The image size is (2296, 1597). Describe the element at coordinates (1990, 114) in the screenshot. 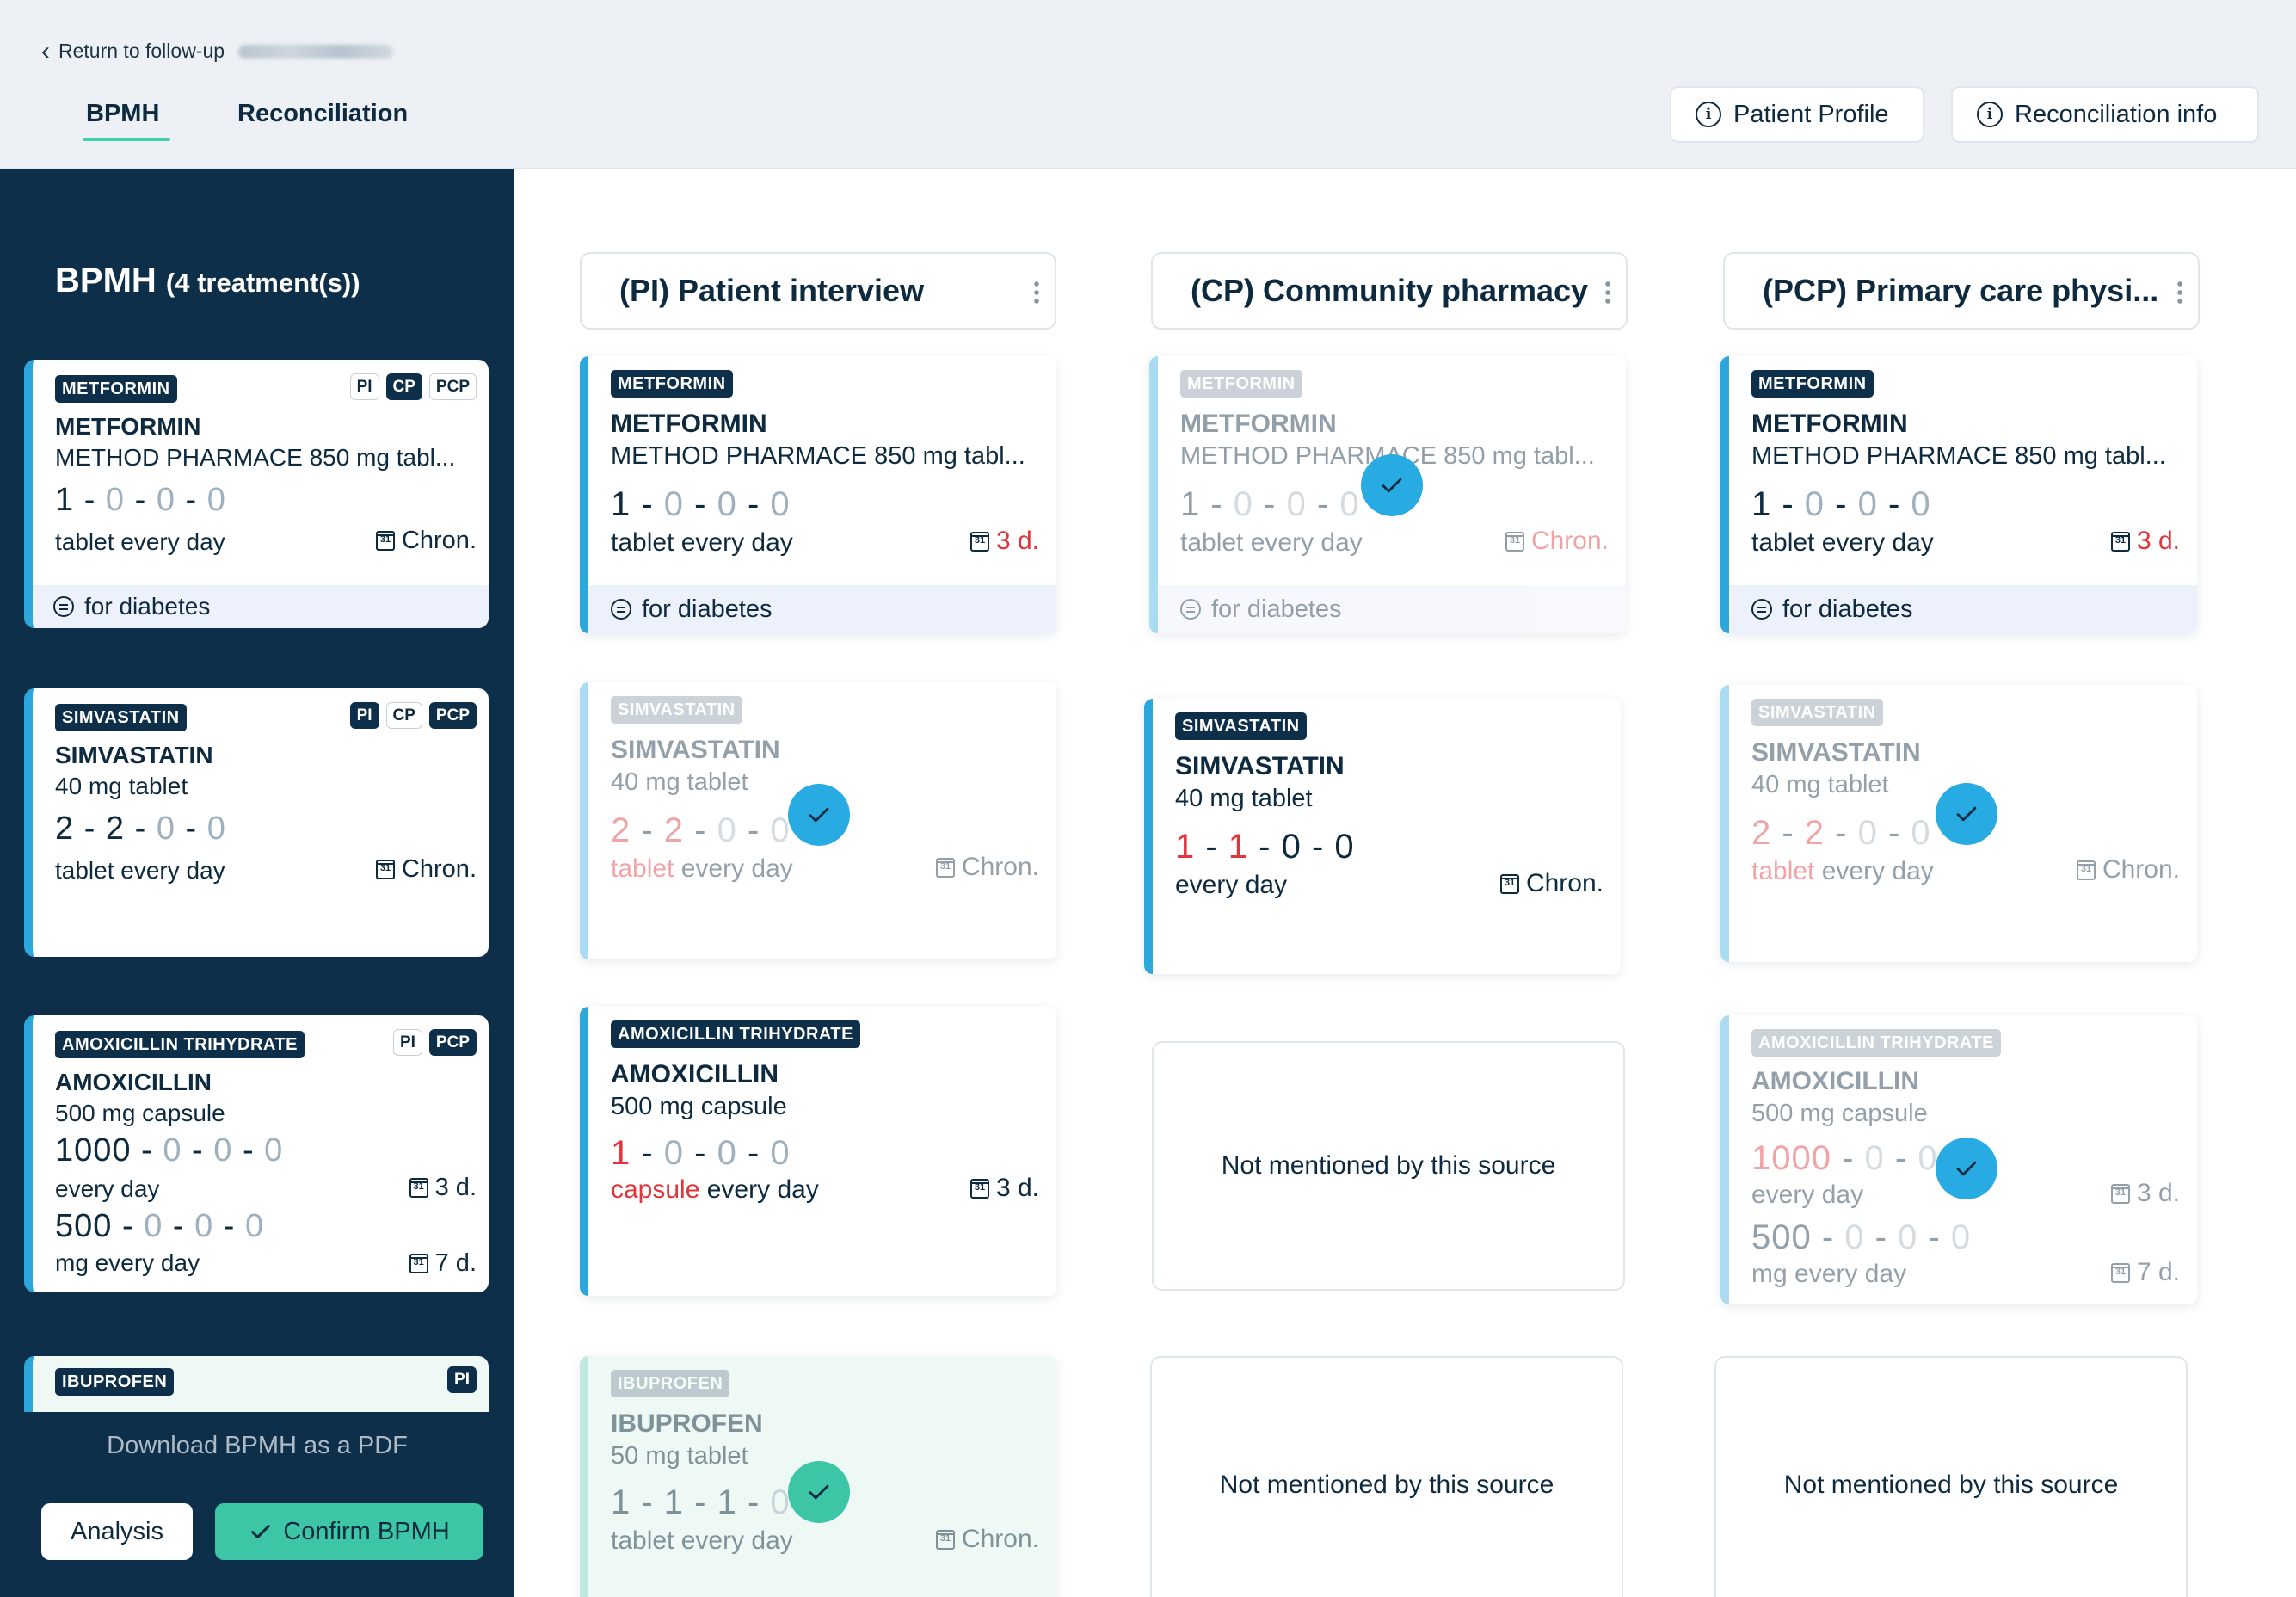

I see `info-circle-icon: i` at that location.